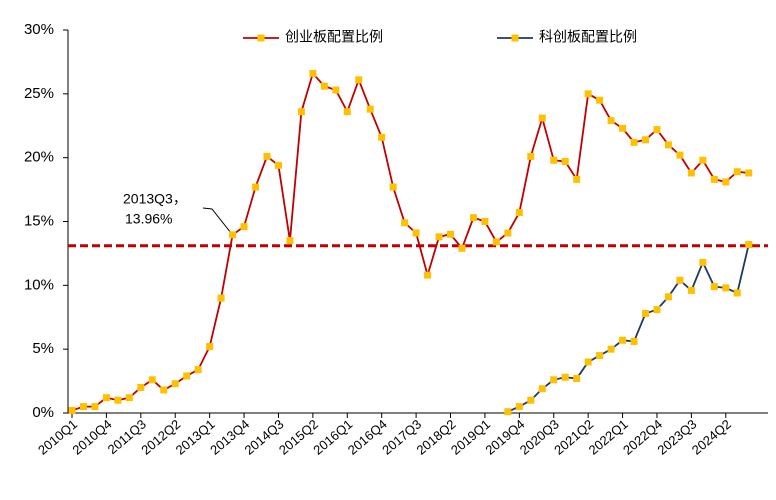 The image size is (776, 500). Describe the element at coordinates (588, 37) in the screenshot. I see `legend-label: 科创板配置比例` at that location.